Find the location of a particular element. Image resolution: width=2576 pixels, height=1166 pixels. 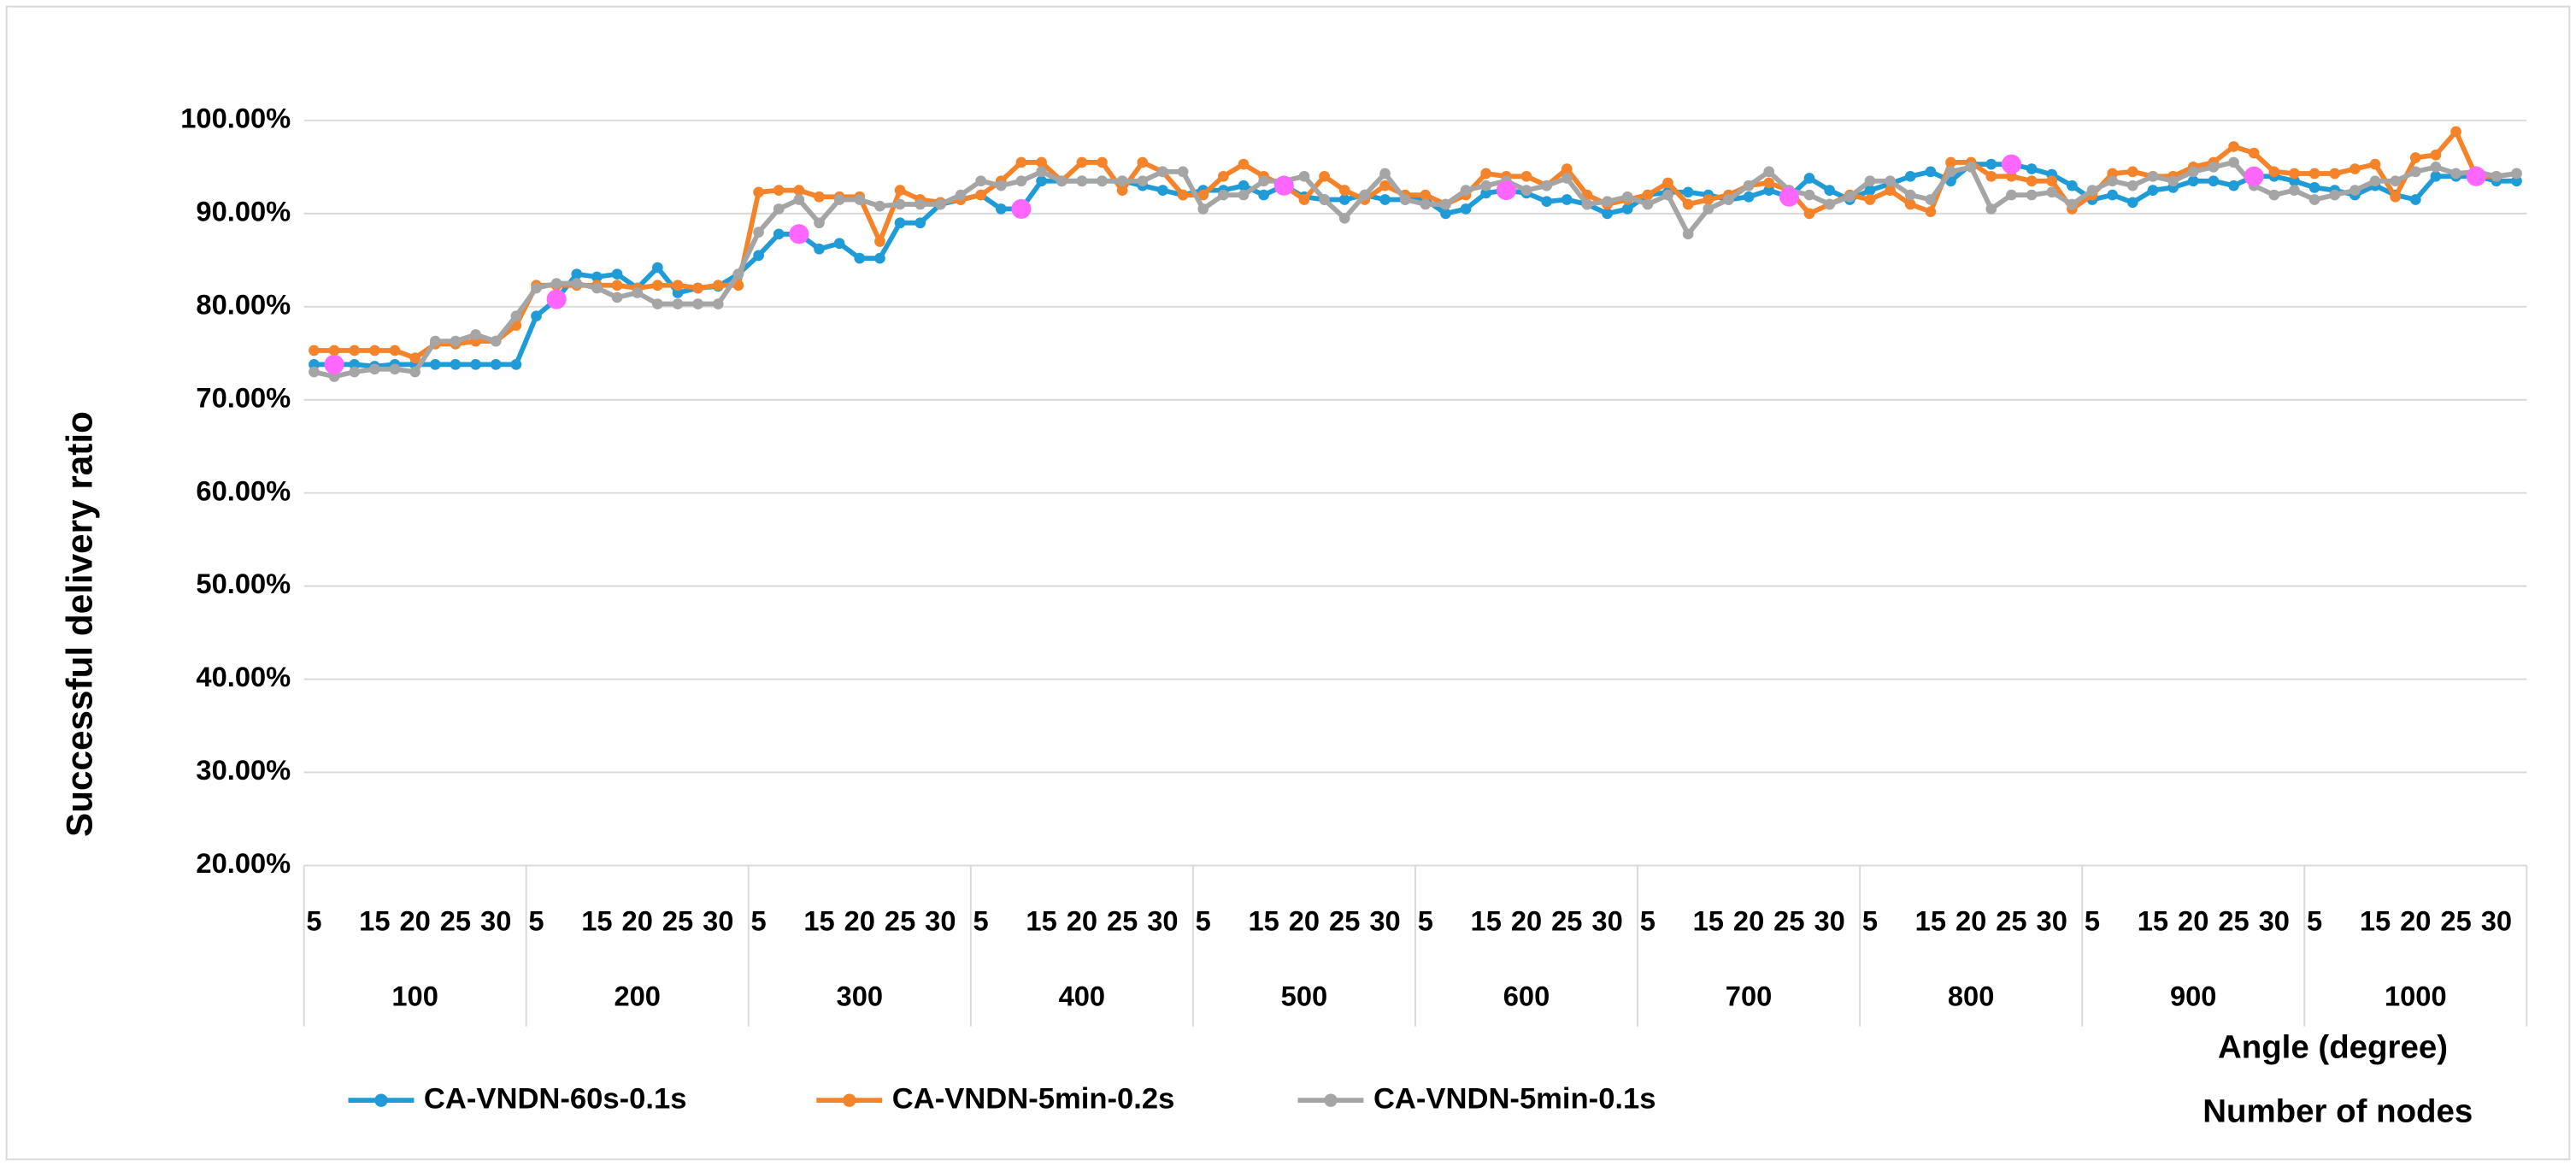

y-tick-label: 40.00% is located at coordinates (243, 676).